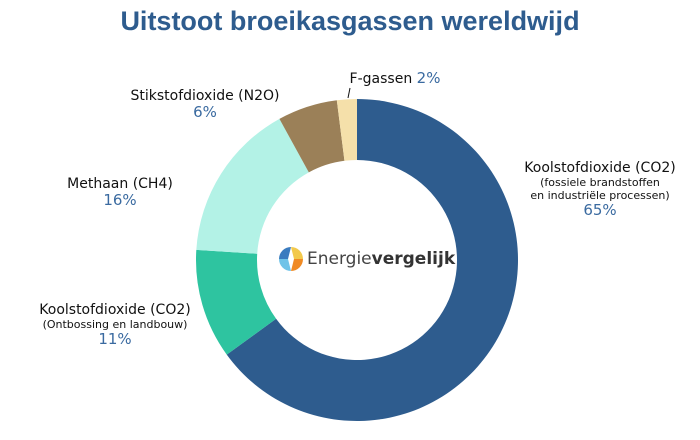 The width and height of the screenshot is (700, 440). I want to click on energievergelijk-logo: Energie vergelijk, so click(366, 259).